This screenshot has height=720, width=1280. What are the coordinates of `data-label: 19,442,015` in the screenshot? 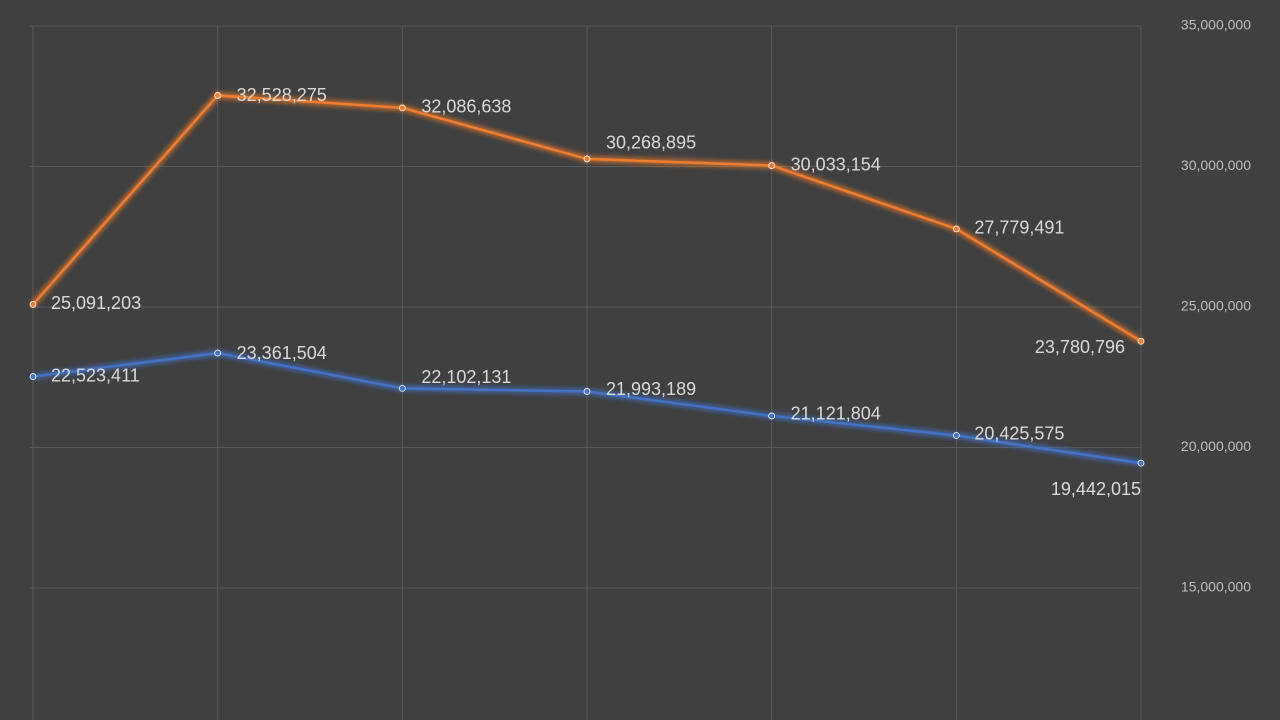 It's located at (1096, 489).